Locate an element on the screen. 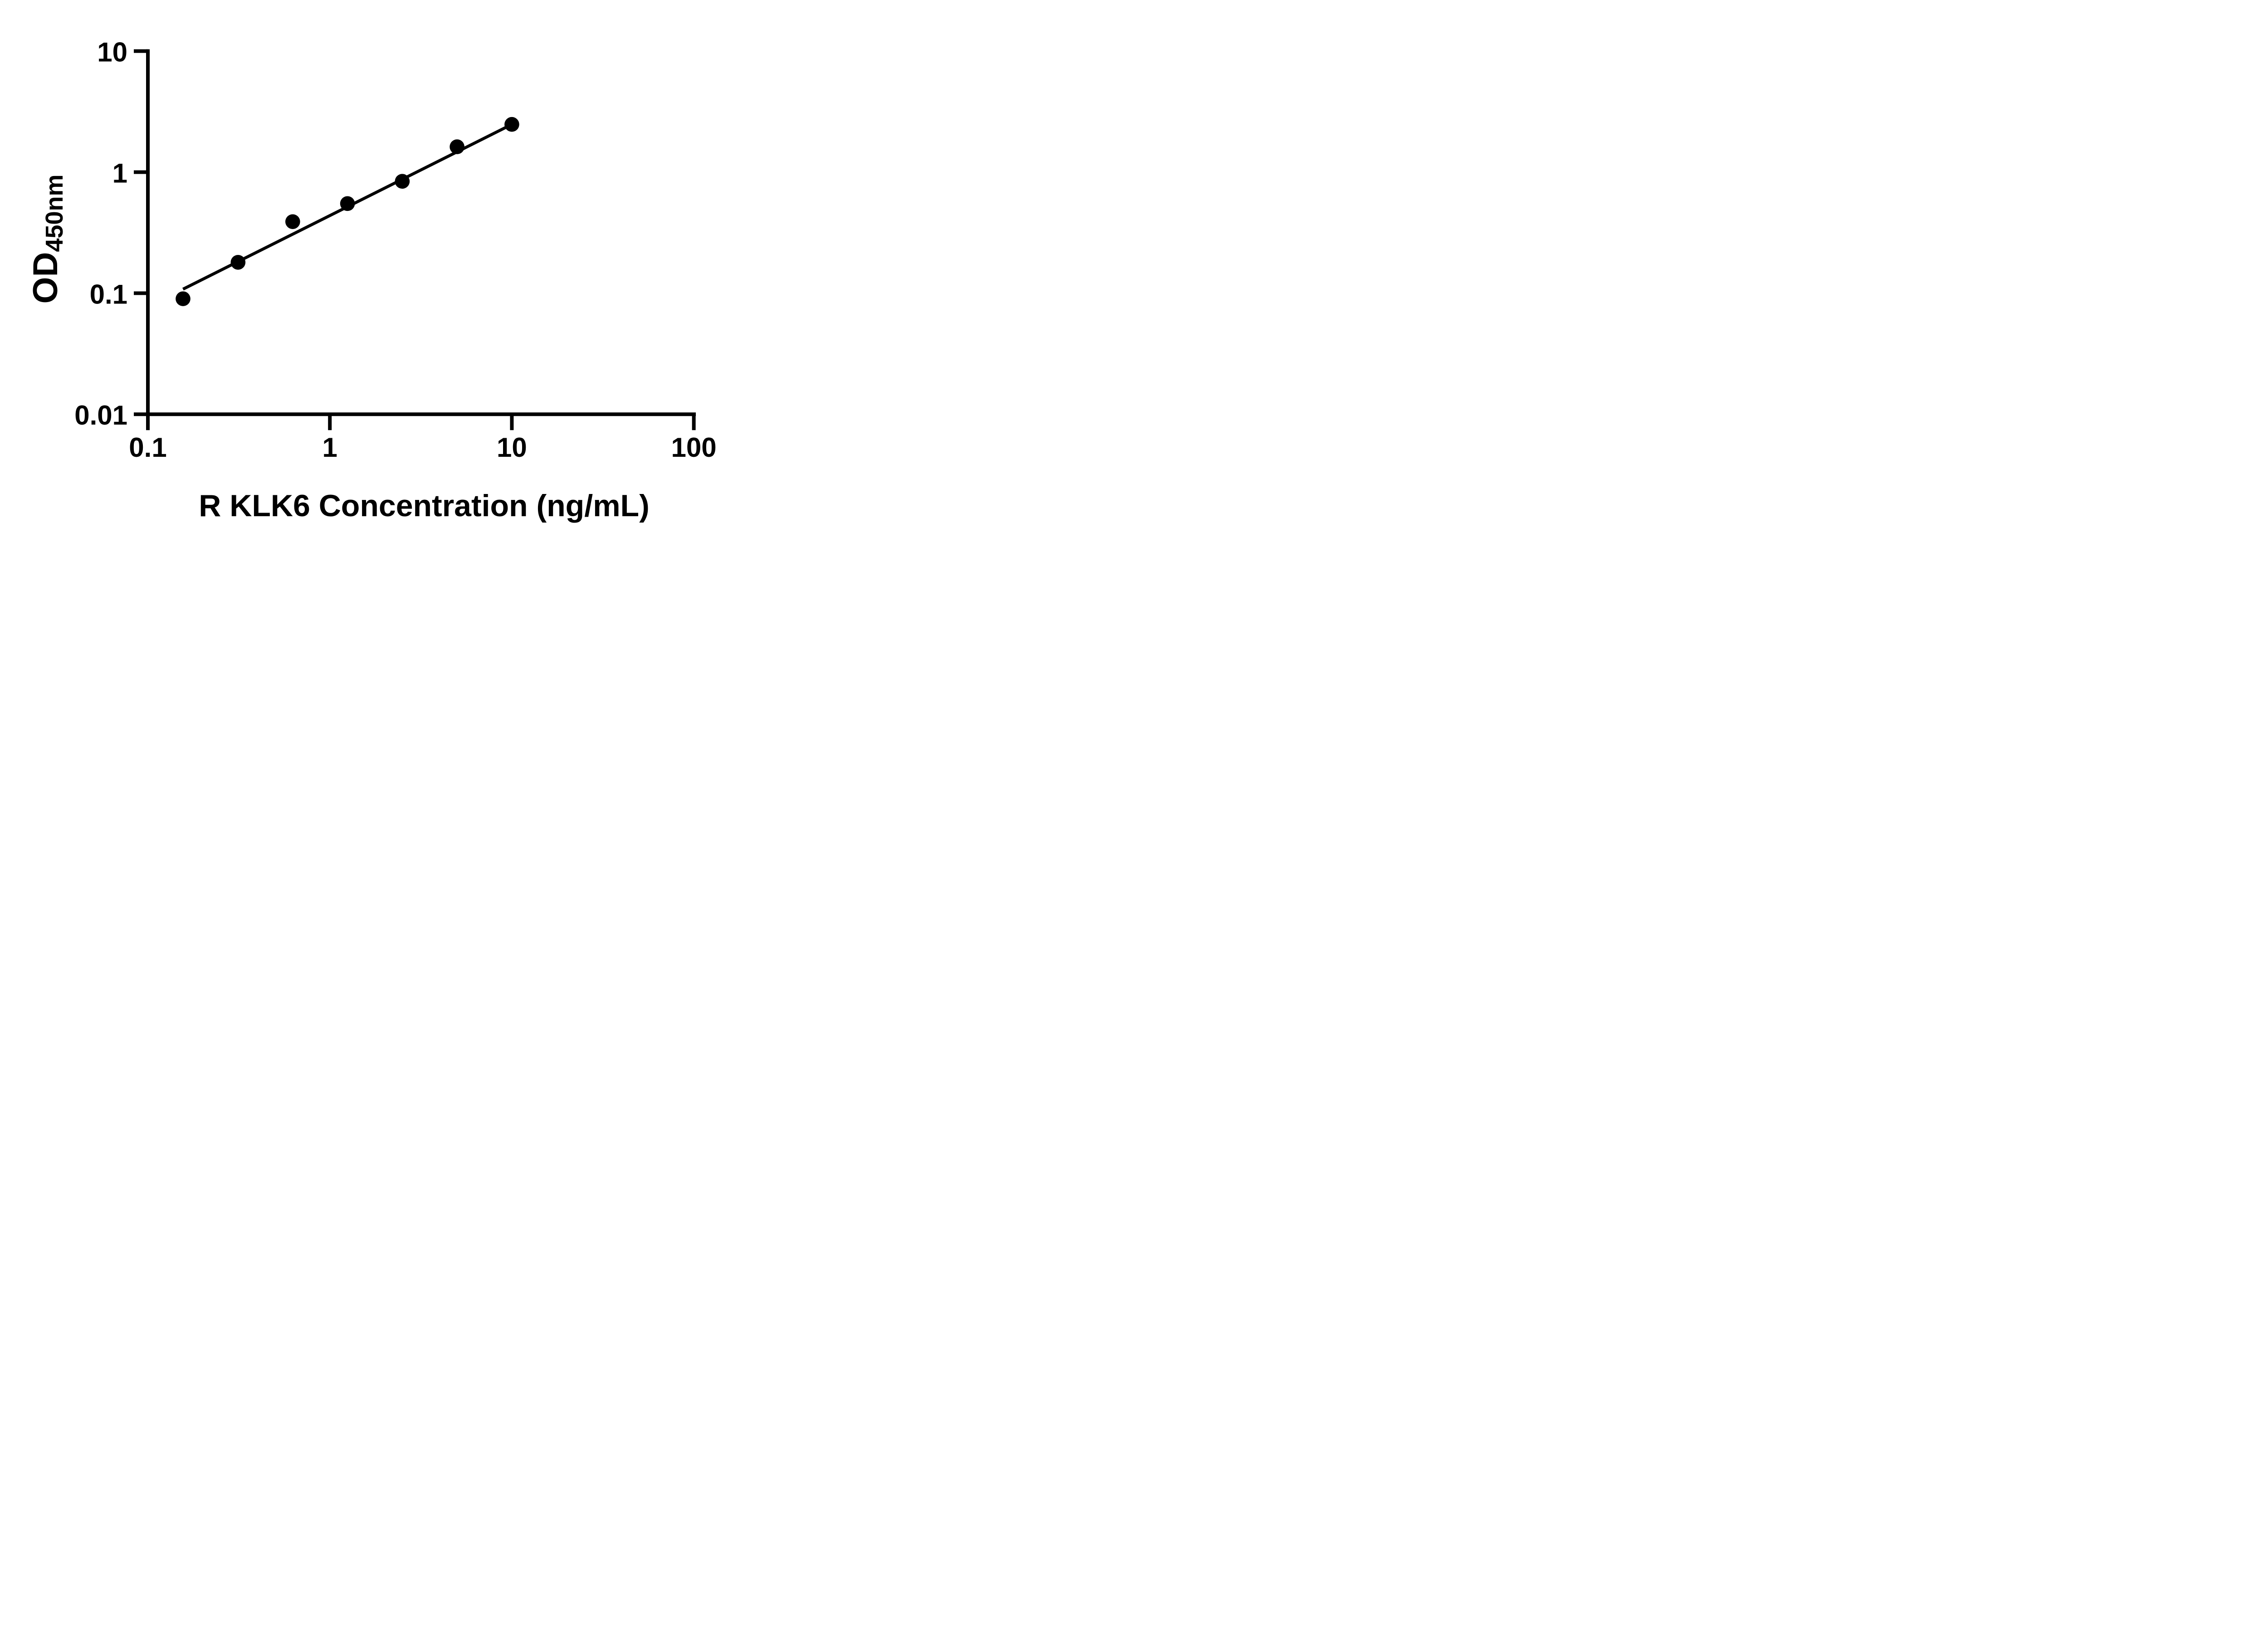  axes is located at coordinates (415, 232).